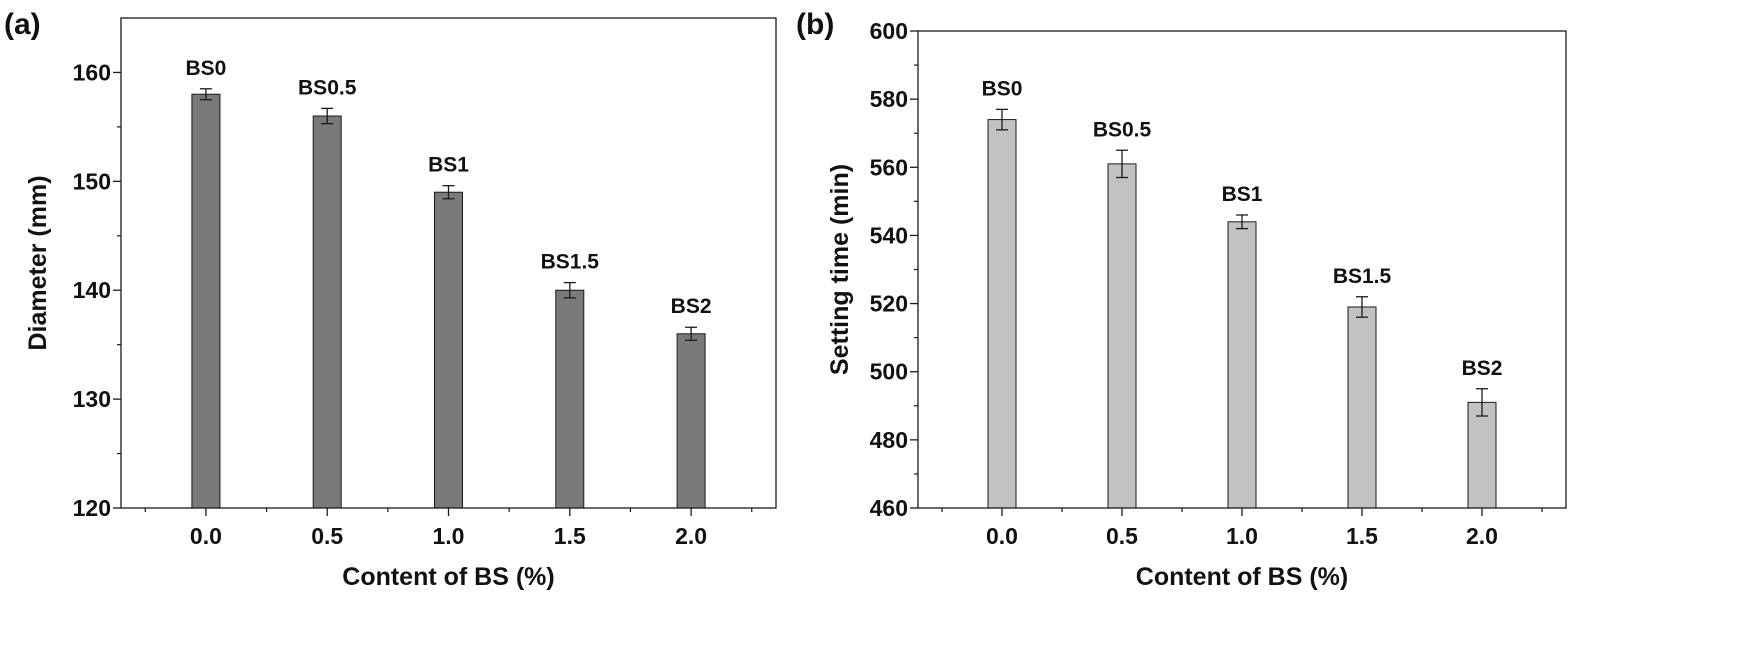 The image size is (1748, 661). I want to click on y-tick-label: 160, so click(92, 72).